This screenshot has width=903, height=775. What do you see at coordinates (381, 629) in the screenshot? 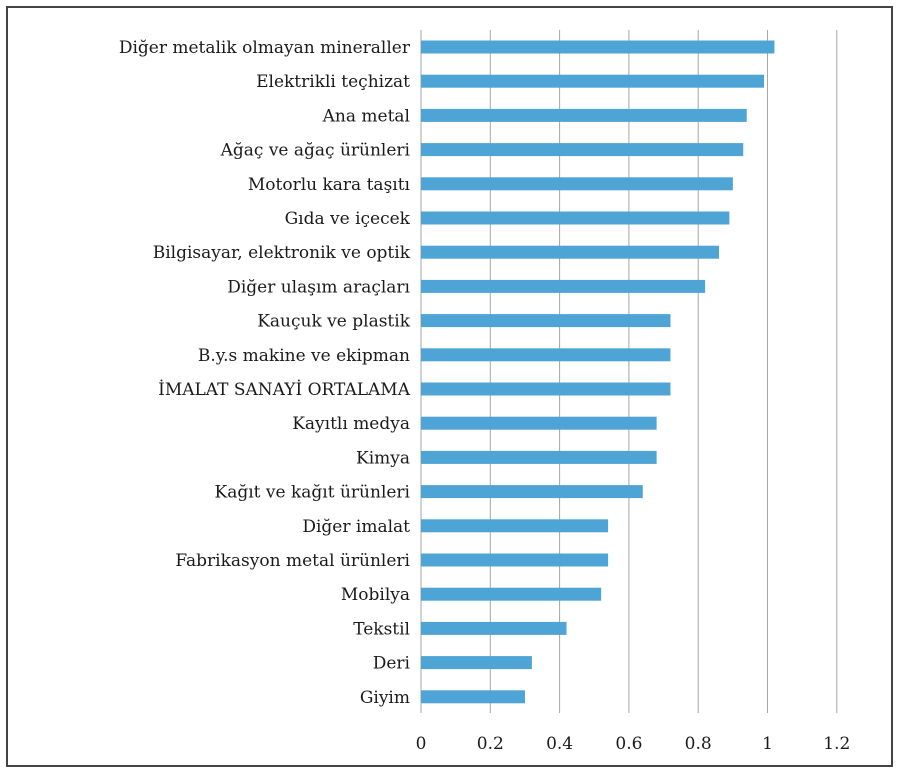
I see `category-label: Tekstil` at bounding box center [381, 629].